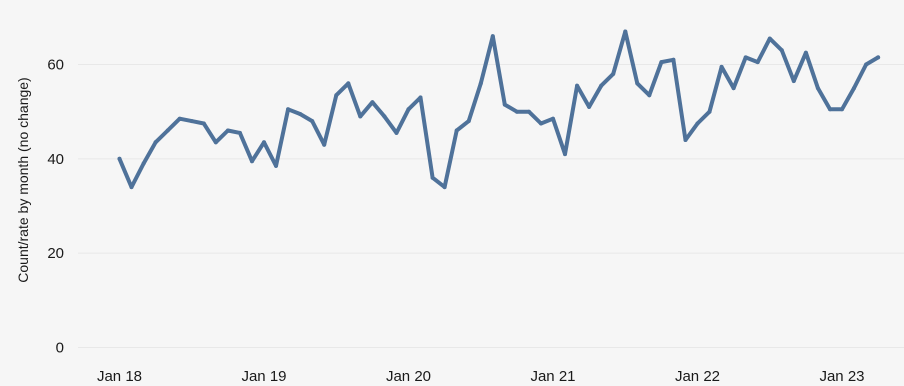  Describe the element at coordinates (55, 253) in the screenshot. I see `y-tick-label: 20` at that location.